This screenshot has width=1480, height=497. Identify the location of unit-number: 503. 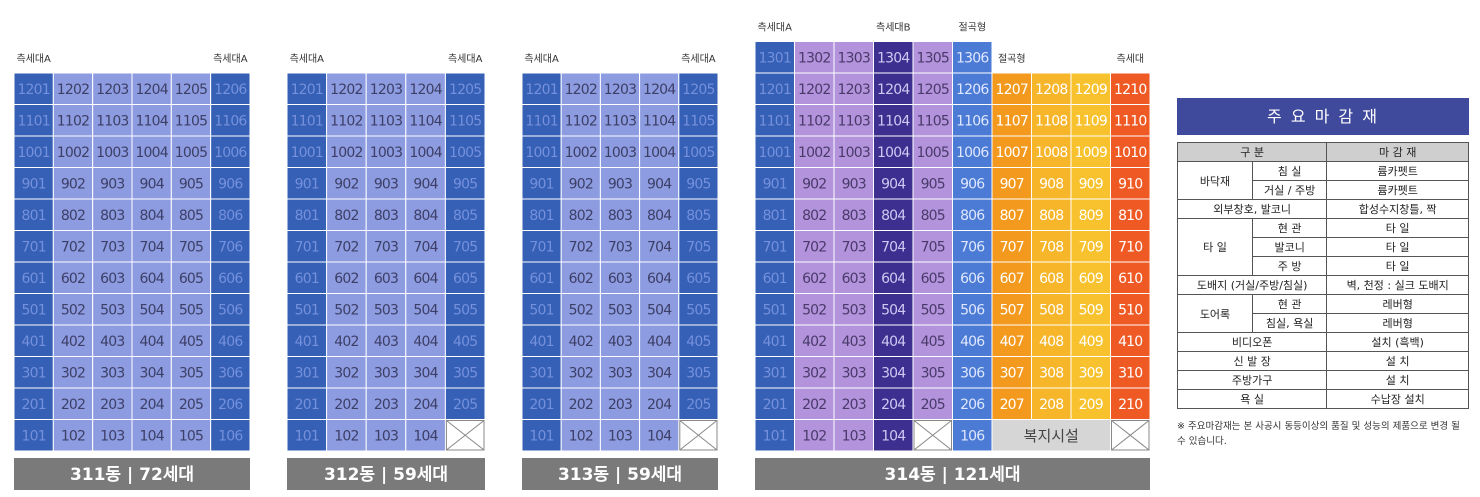
(854, 310).